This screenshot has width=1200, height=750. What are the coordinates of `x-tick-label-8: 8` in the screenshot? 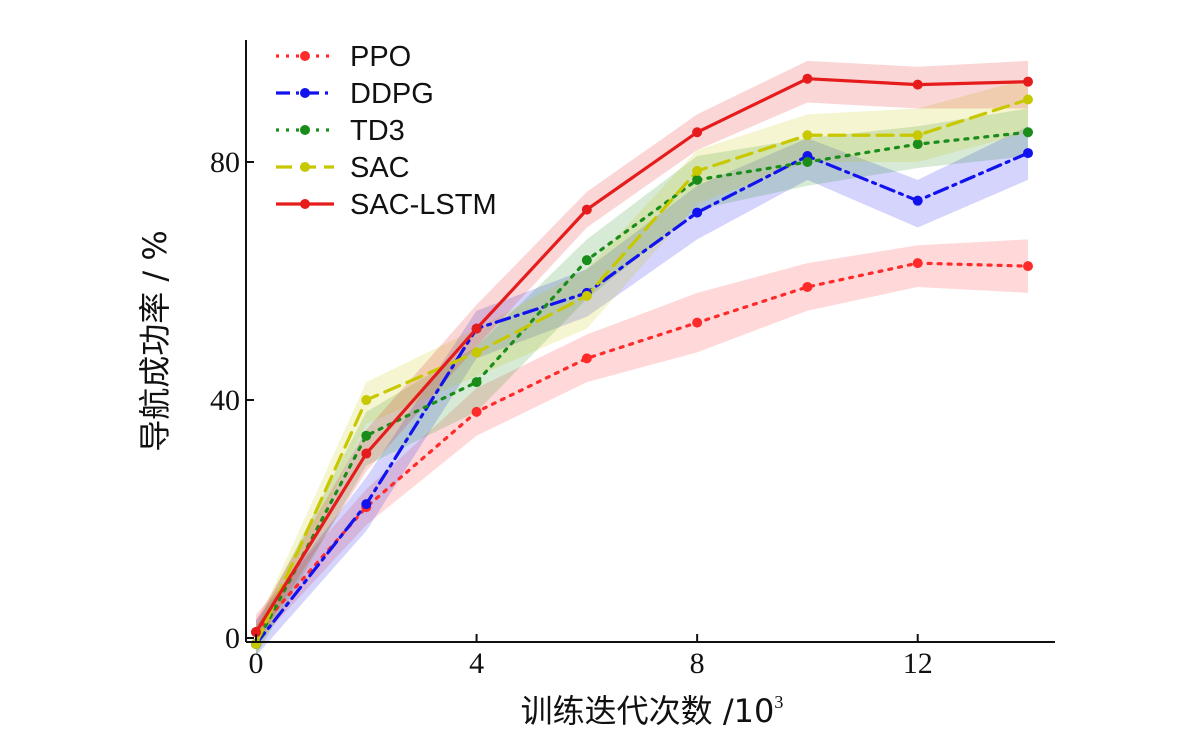 It's located at (697, 663).